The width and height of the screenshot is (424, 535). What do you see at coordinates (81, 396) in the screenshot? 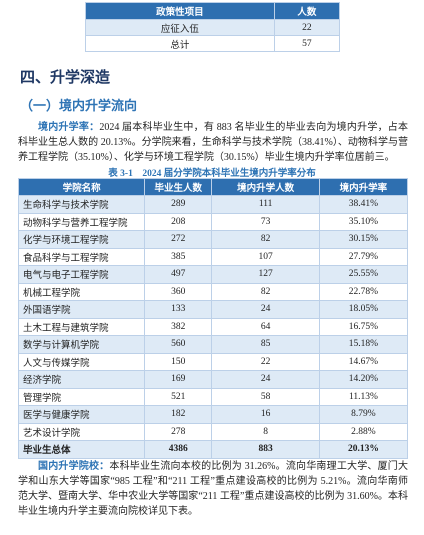
I see `cell: 管理学院` at bounding box center [81, 396].